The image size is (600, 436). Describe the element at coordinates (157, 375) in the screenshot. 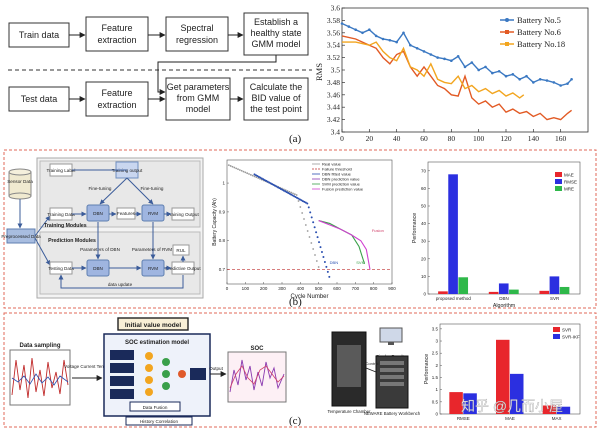

I see `soc-estimation-model: SOC estimation model Data Fusion` at that location.